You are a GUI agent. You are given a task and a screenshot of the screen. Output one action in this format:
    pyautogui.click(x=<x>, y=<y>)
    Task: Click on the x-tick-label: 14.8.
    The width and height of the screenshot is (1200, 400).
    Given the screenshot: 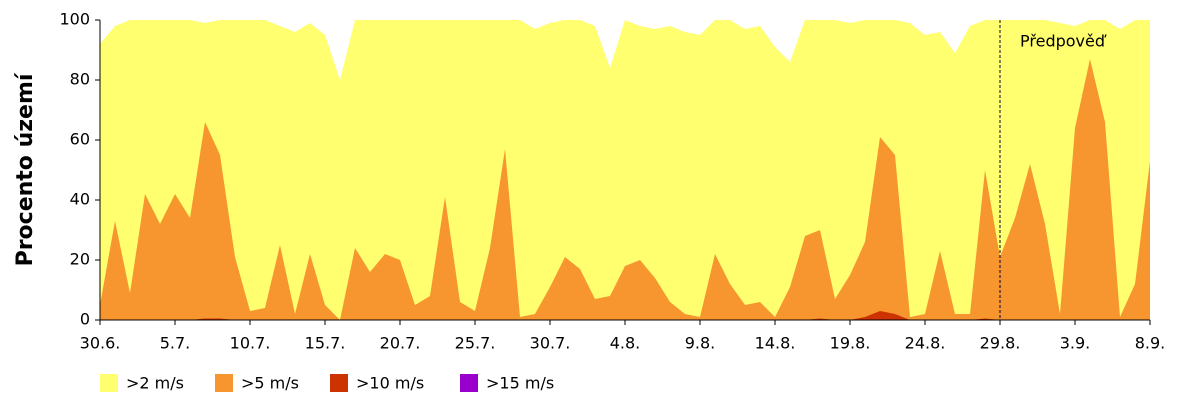 What is the action you would take?
    pyautogui.click(x=775, y=343)
    